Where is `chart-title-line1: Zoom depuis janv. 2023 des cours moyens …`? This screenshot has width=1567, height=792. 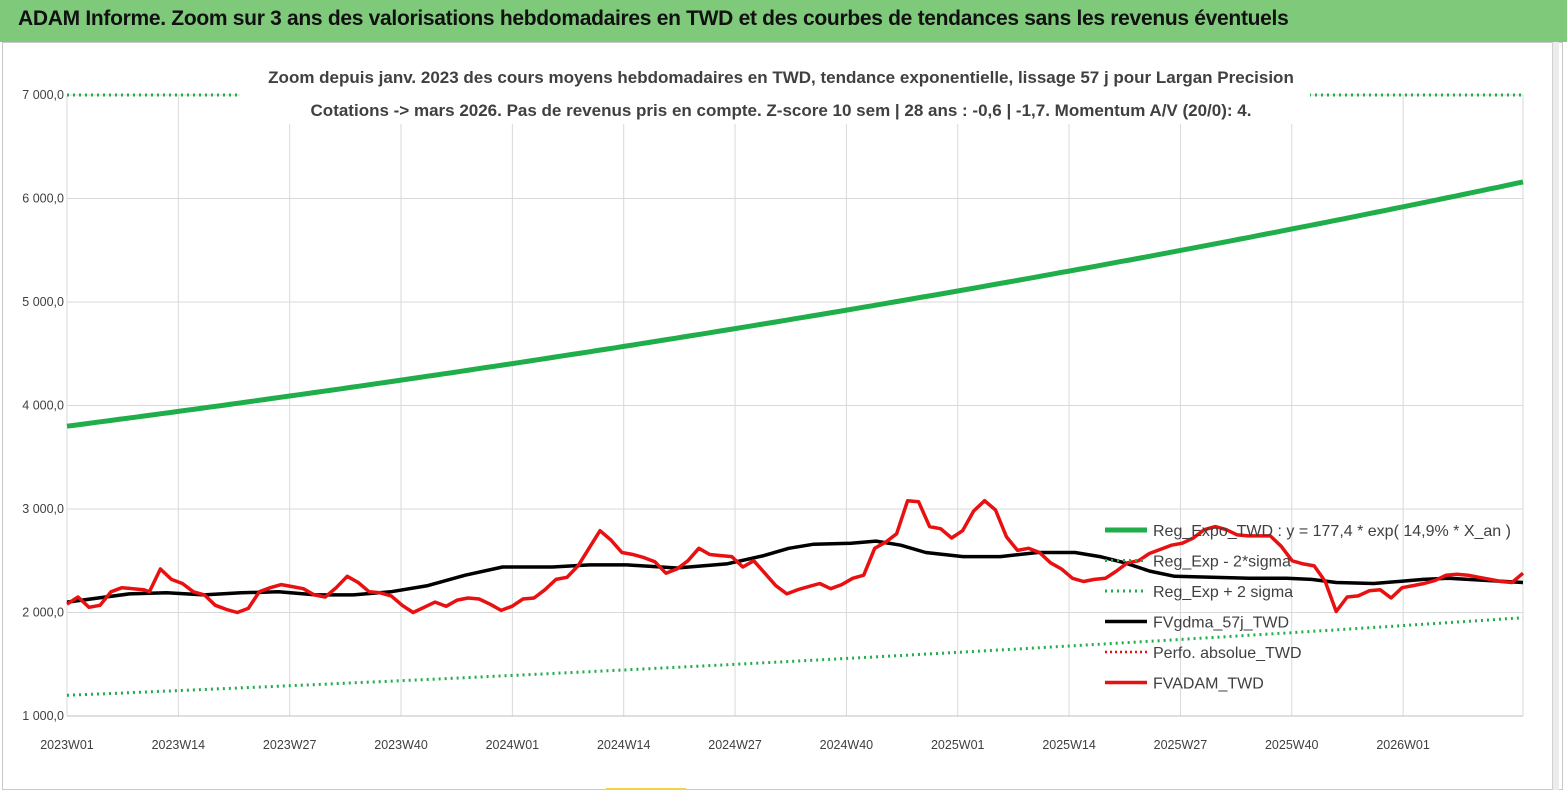
chart-title-line1: Zoom depuis janv. 2023 des cours moyens … is located at coordinates (781, 77).